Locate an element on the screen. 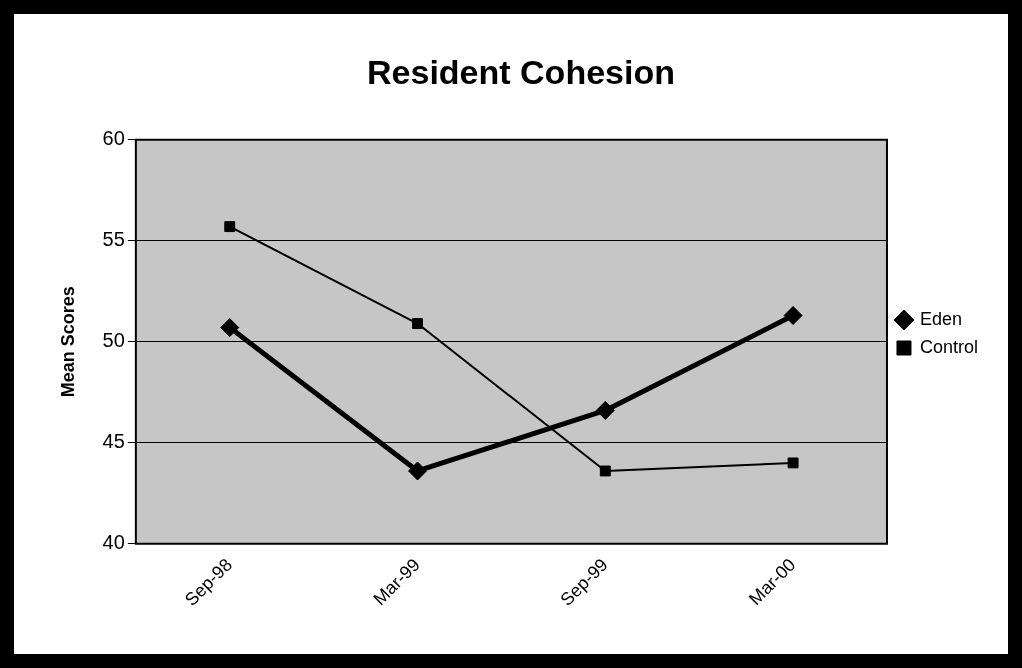 This screenshot has width=1022, height=668. legend-label: Eden is located at coordinates (941, 318).